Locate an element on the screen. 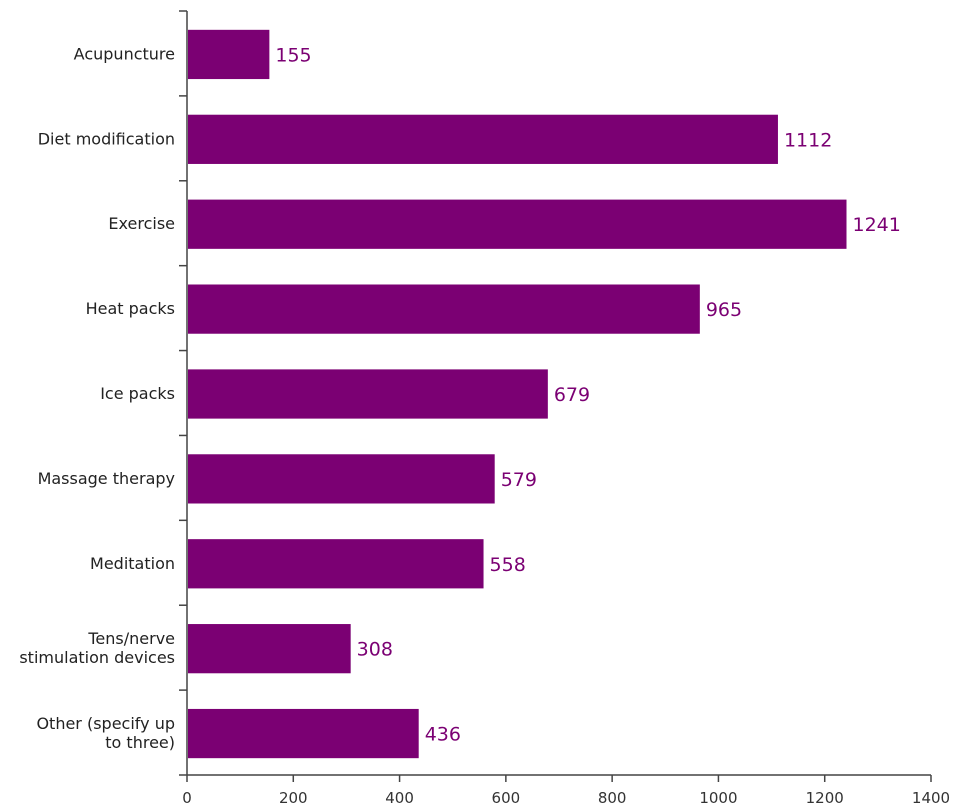  x-tick-label: 1000 is located at coordinates (718, 798).